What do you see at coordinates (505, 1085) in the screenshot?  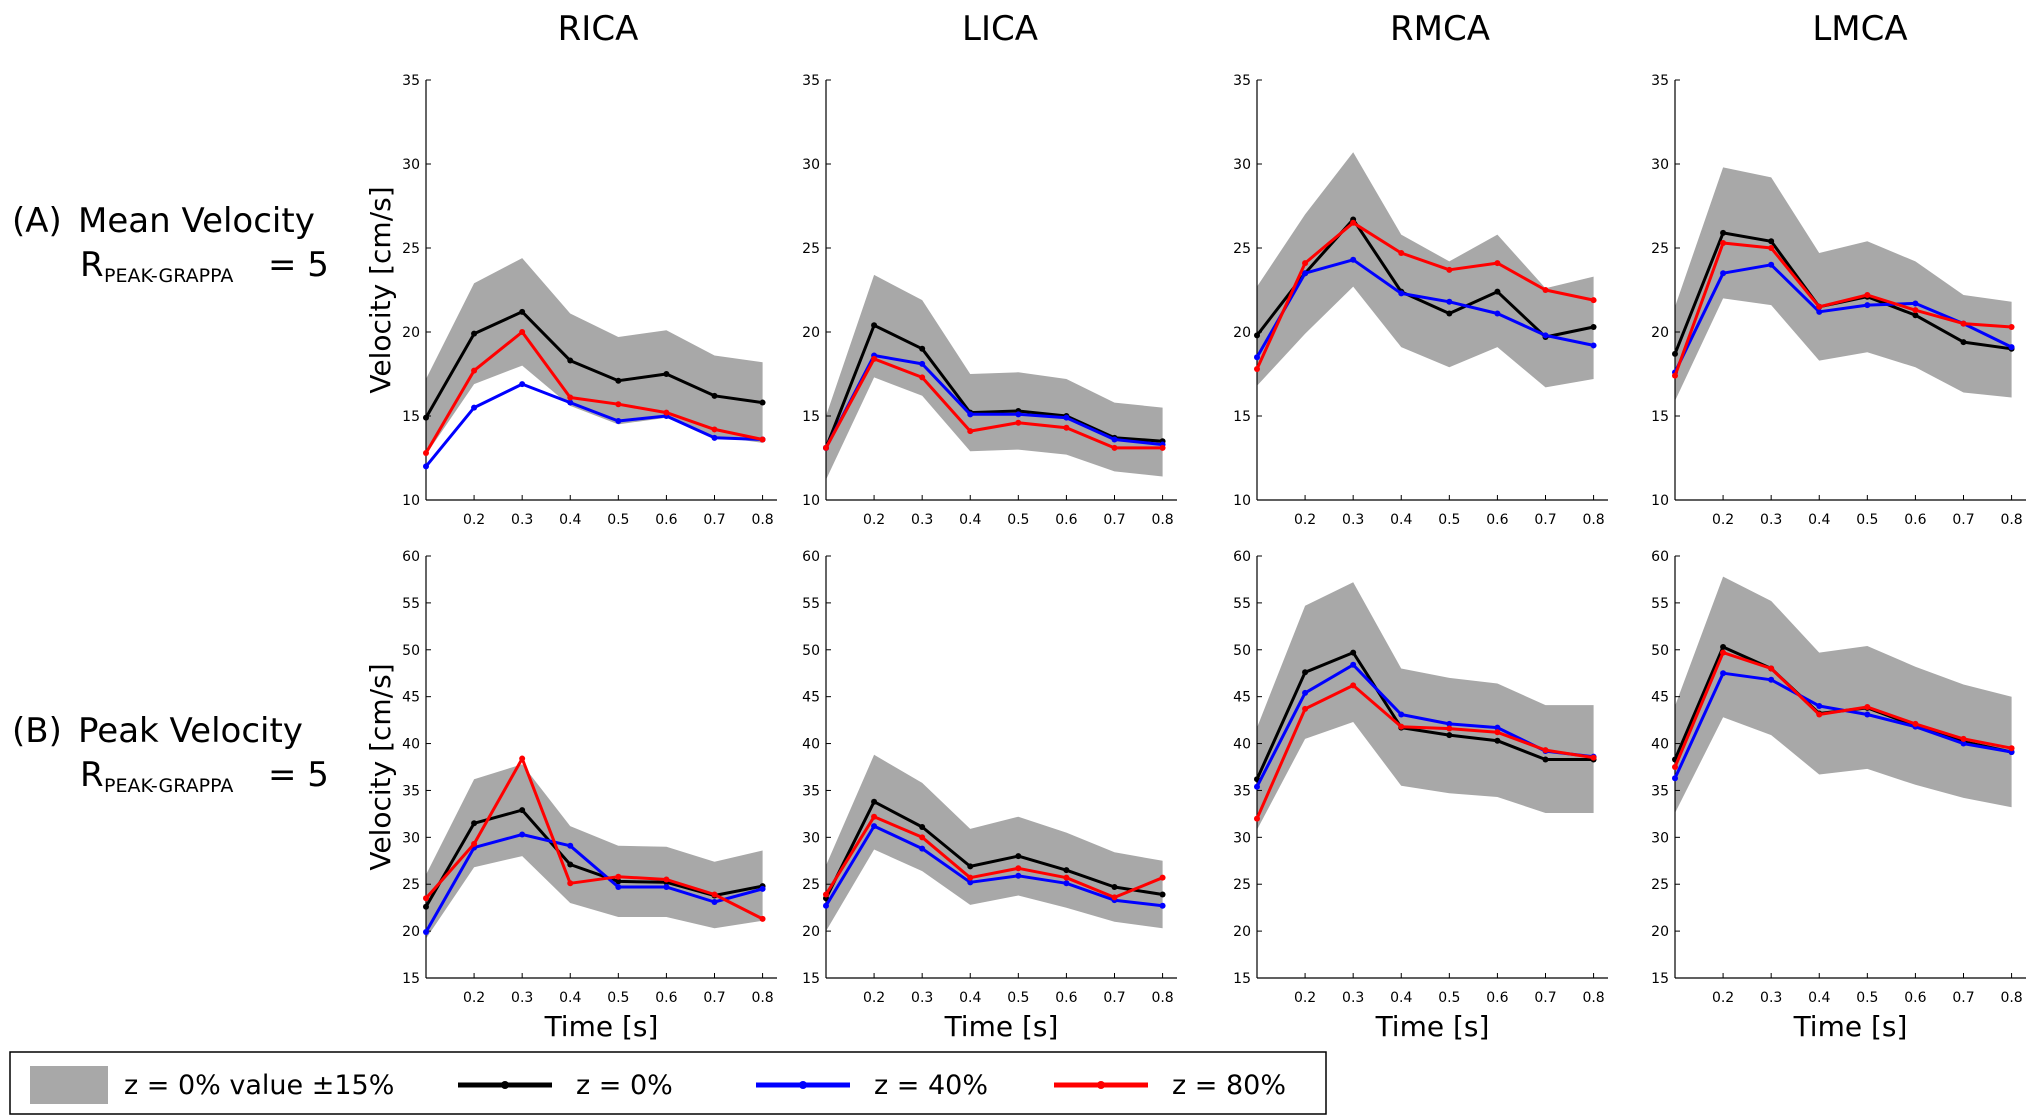 I see `legend-z0-swatch` at bounding box center [505, 1085].